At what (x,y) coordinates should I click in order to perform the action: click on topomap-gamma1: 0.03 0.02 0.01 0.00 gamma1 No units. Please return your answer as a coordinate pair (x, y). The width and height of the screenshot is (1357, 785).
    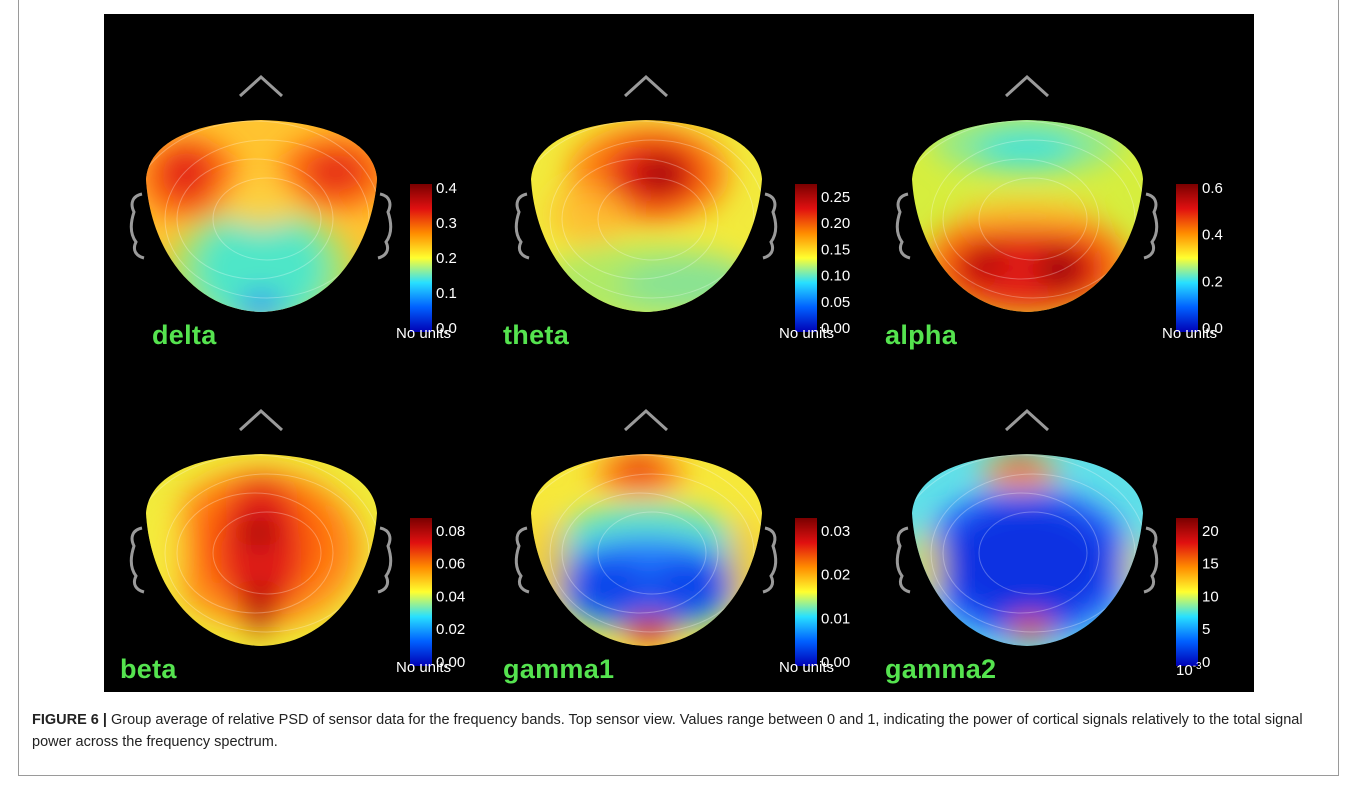
    Looking at the image, I should click on (679, 515).